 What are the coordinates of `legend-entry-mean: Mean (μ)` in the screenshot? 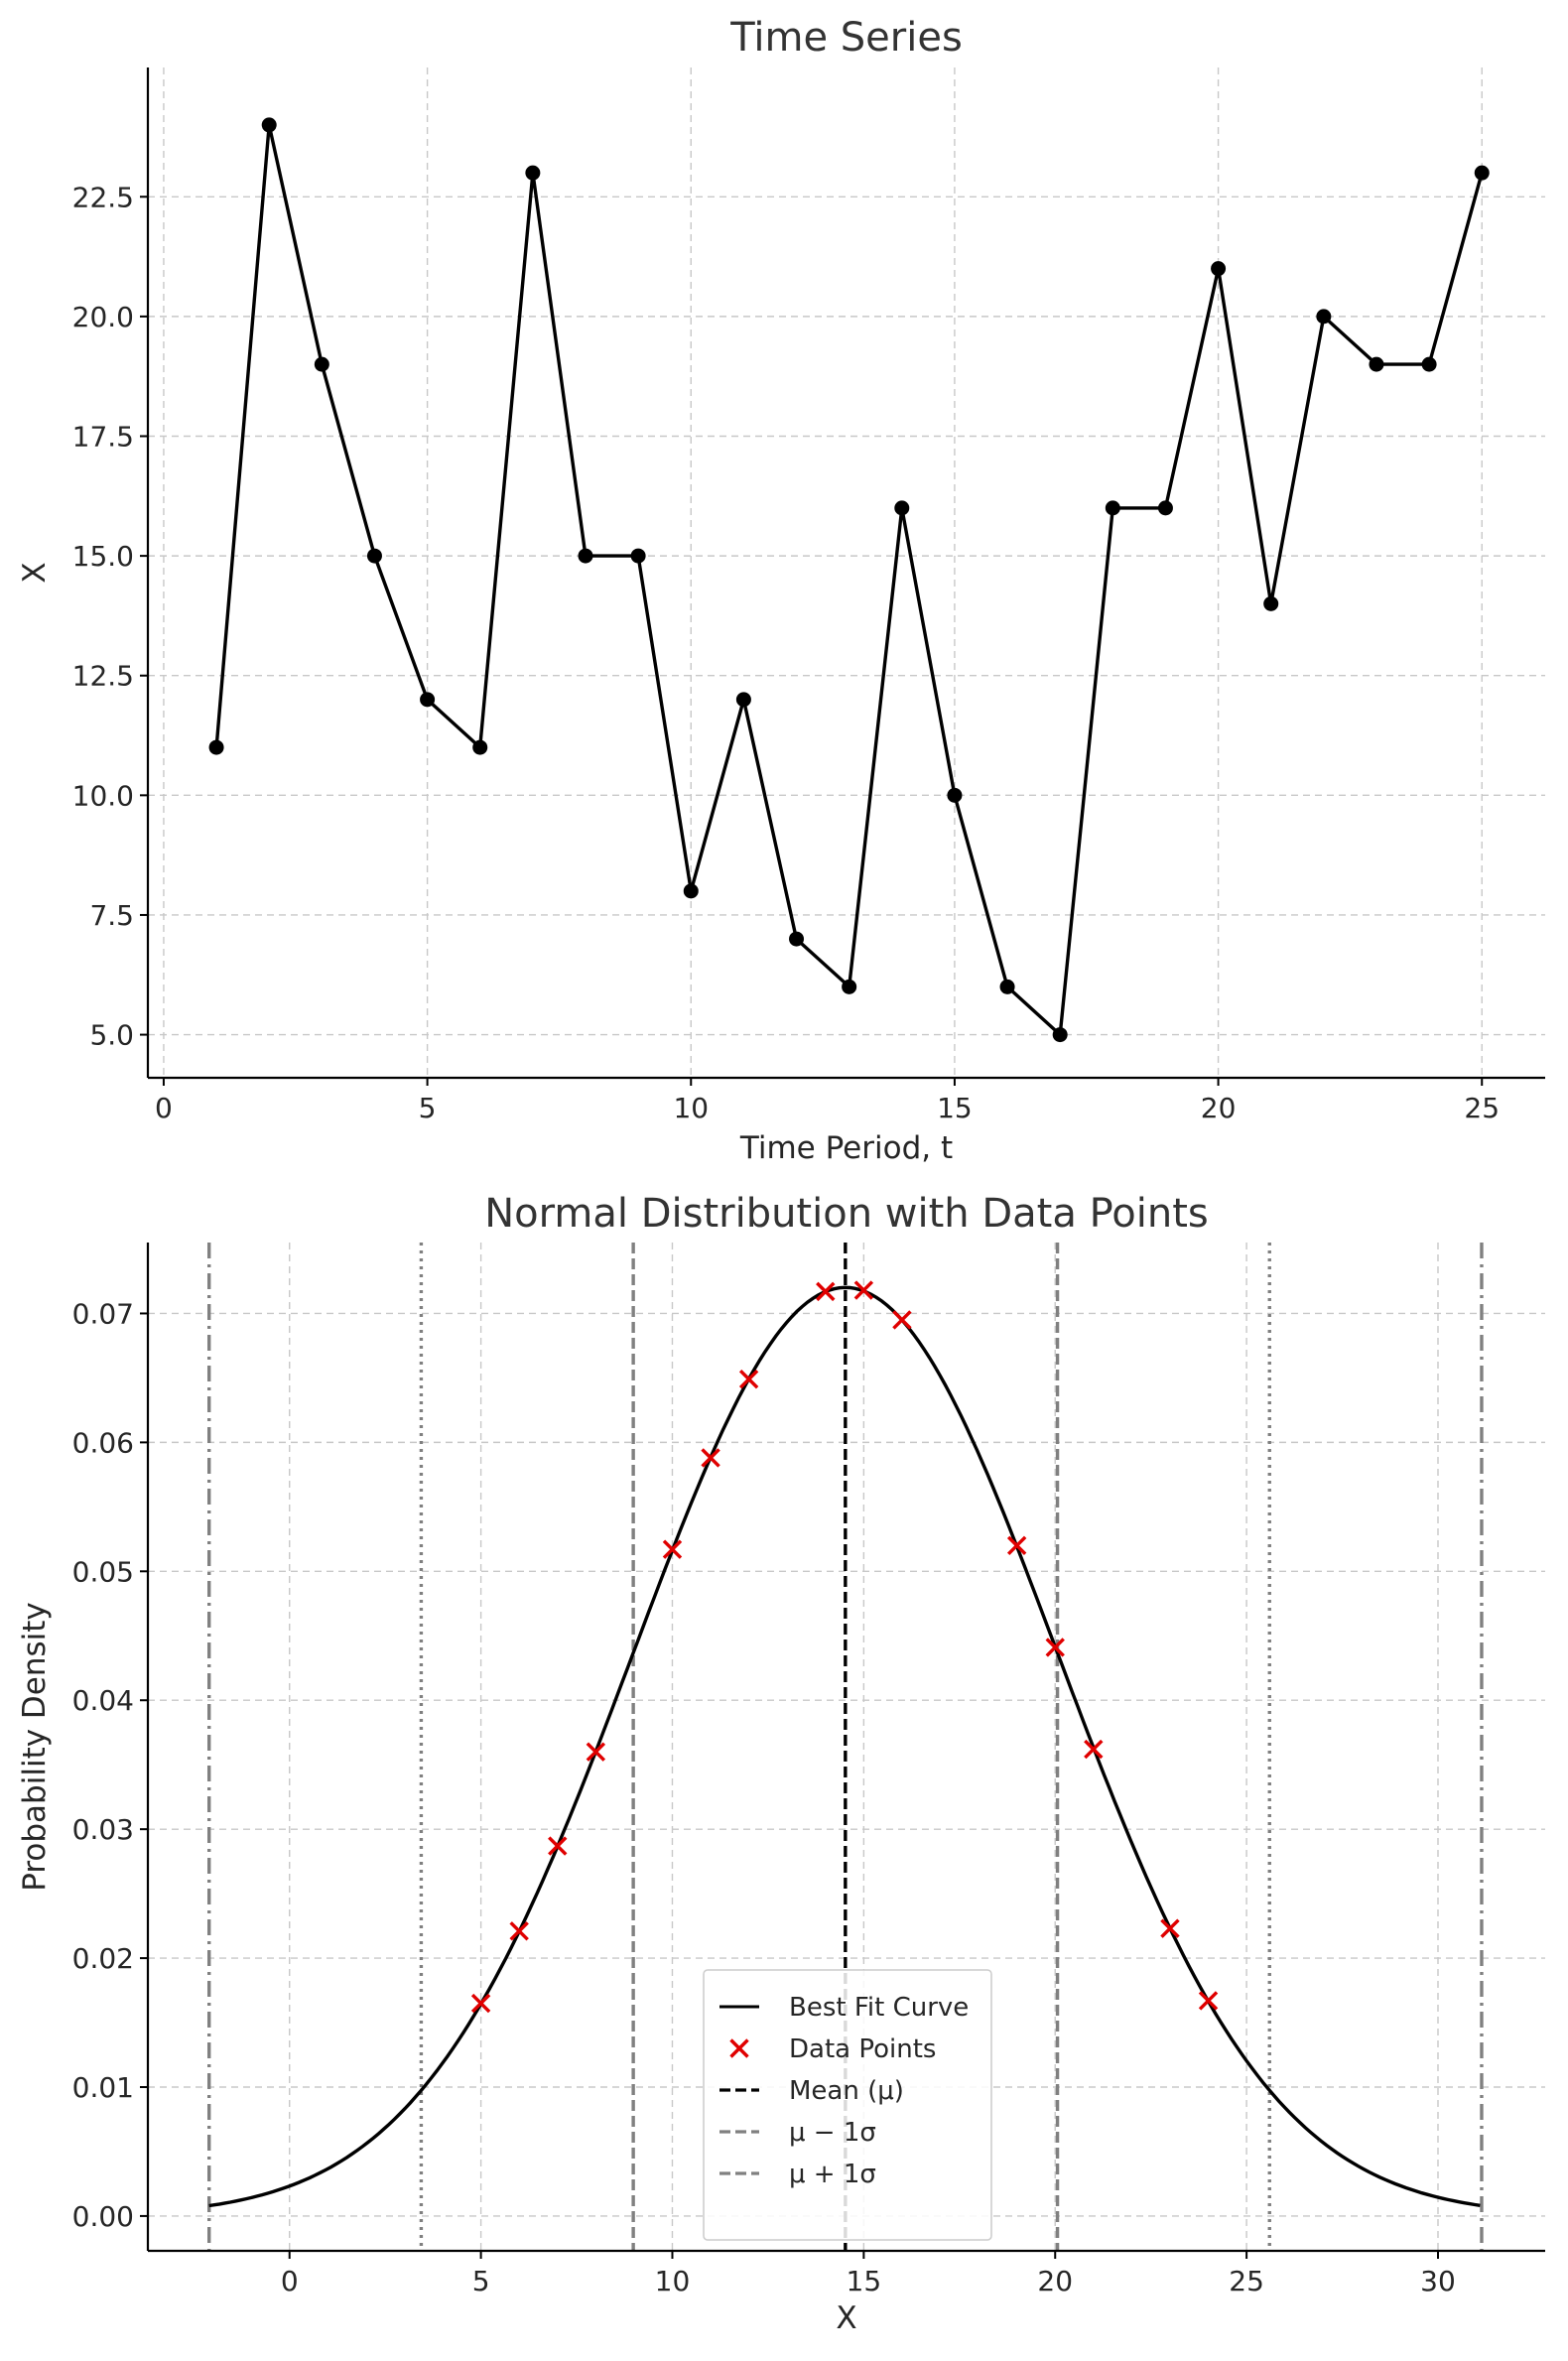 It's located at (811, 2091).